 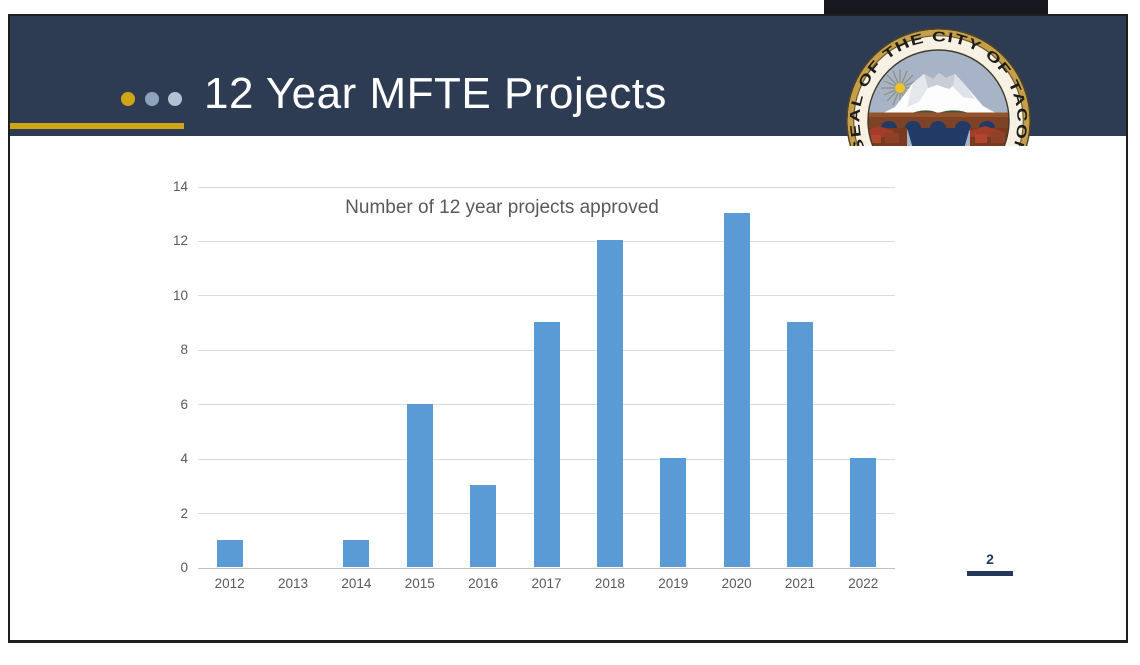 What do you see at coordinates (938, 122) in the screenshot?
I see `bridge-arches` at bounding box center [938, 122].